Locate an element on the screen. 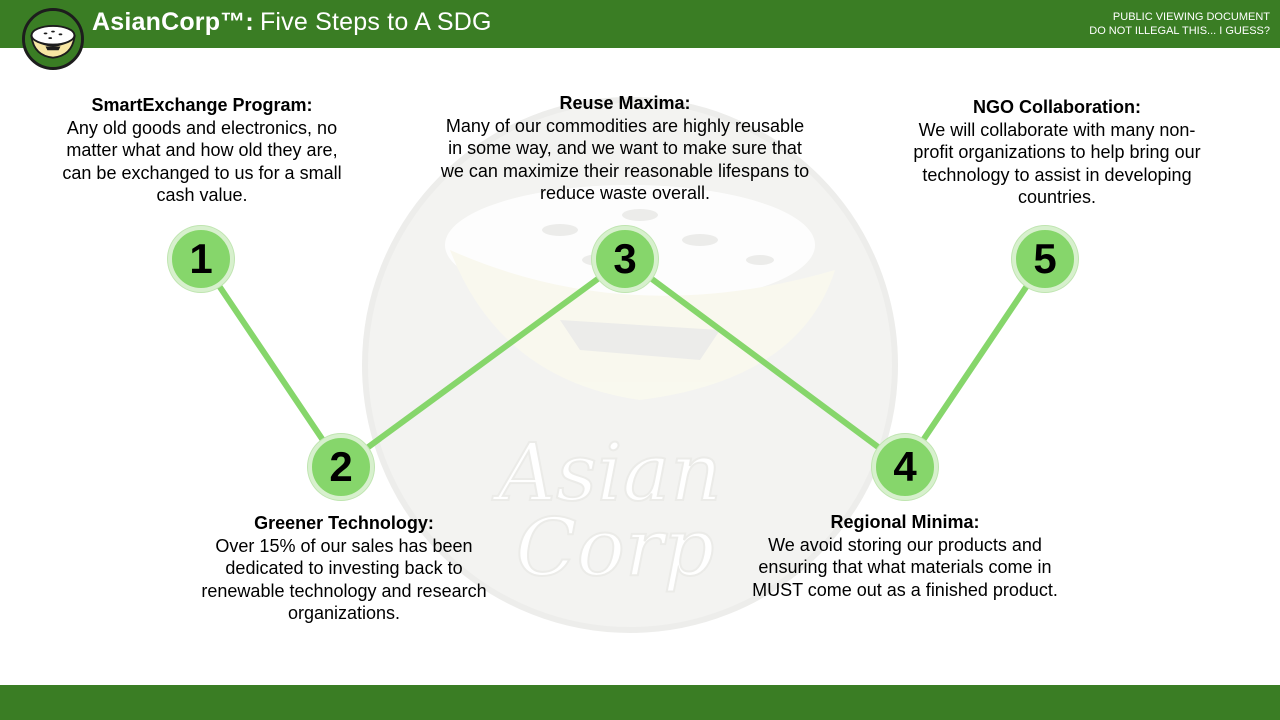  step-node-1: 1 is located at coordinates (201, 259).